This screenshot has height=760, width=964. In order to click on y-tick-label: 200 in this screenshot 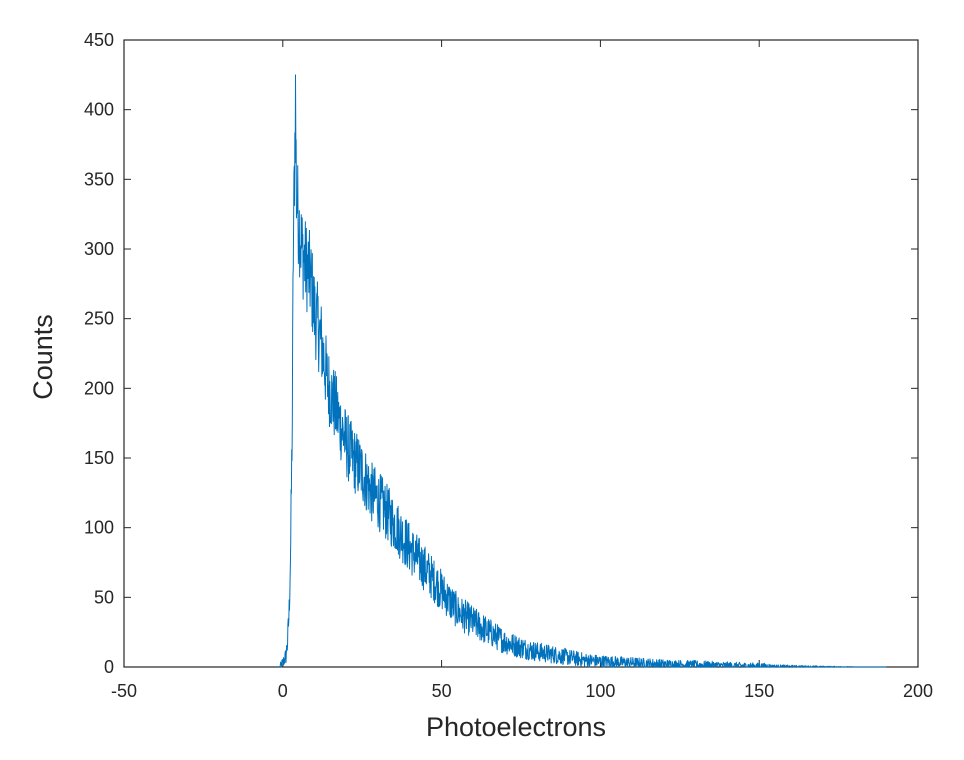, I will do `click(99, 388)`.